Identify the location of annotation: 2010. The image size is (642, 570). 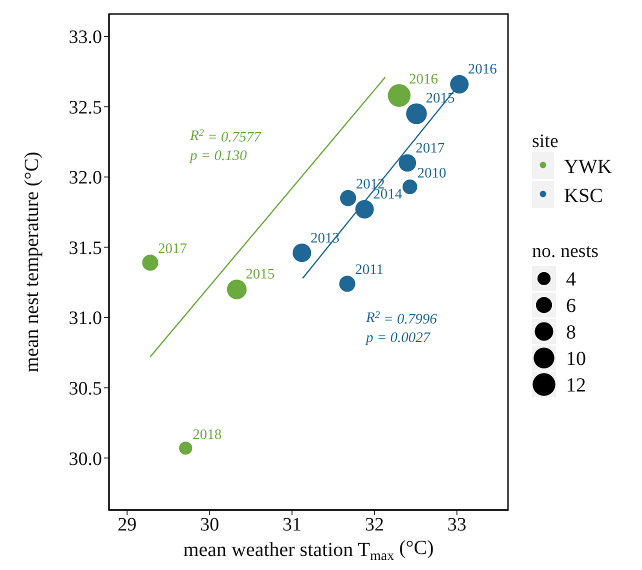
(431, 173).